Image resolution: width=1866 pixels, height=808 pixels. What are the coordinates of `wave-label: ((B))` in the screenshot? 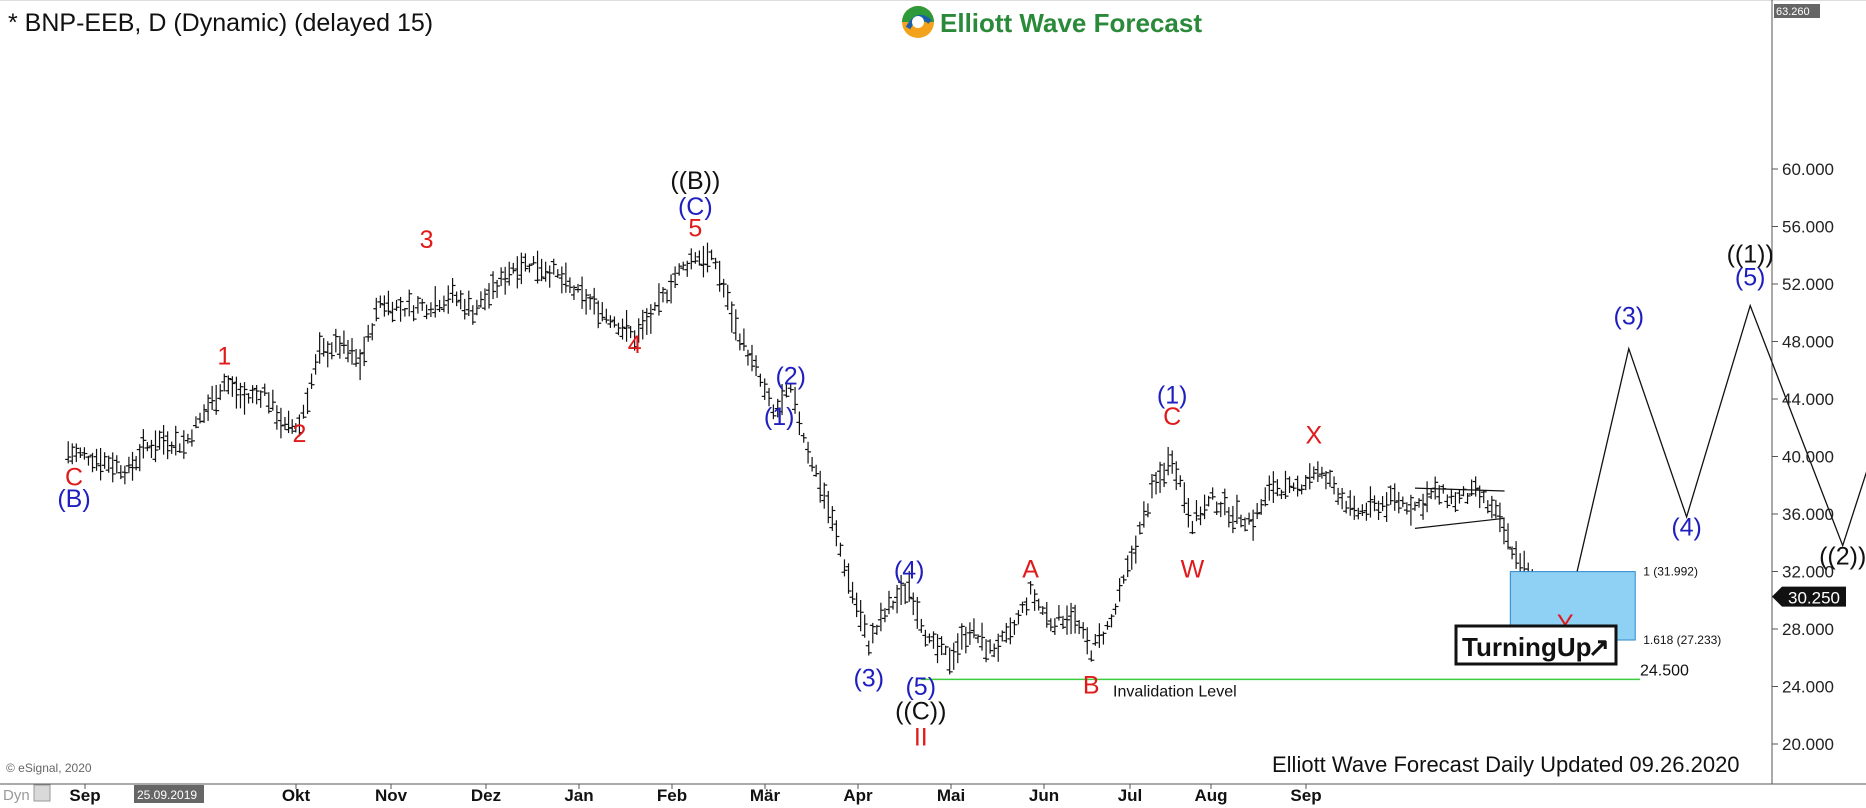 It's located at (695, 181).